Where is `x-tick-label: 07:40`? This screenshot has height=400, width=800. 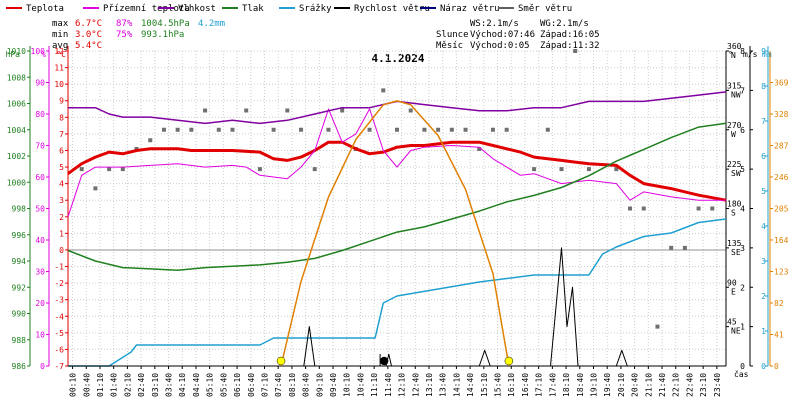 x-tick-label: 07:40 is located at coordinates (278, 385).